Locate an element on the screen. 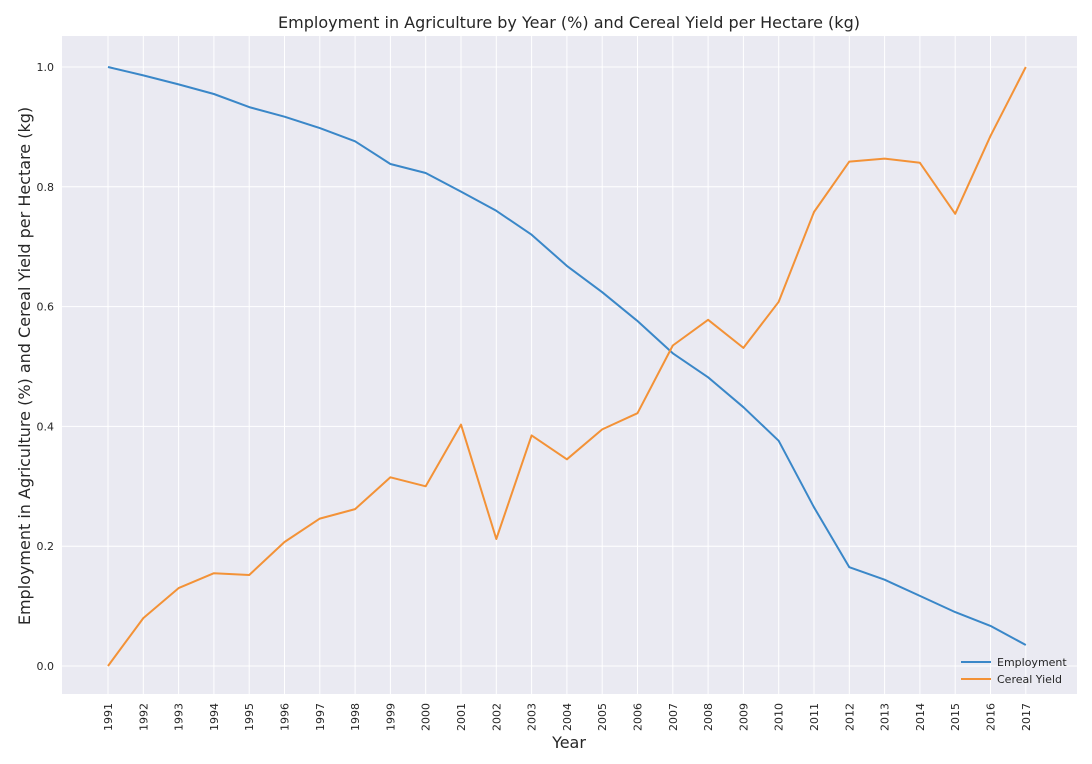 The height and width of the screenshot is (764, 1092). x-tick-label: 2012 is located at coordinates (849, 717).